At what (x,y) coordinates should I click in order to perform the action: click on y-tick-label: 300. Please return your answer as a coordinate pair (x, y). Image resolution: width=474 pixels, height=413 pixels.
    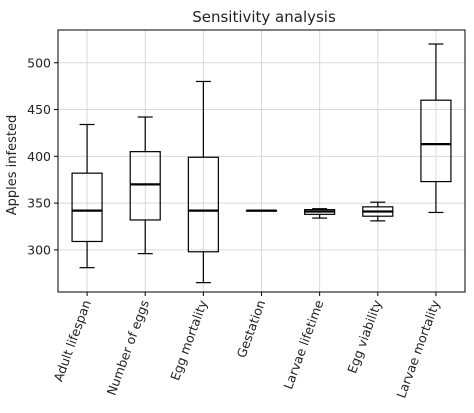
    Looking at the image, I should click on (39, 249).